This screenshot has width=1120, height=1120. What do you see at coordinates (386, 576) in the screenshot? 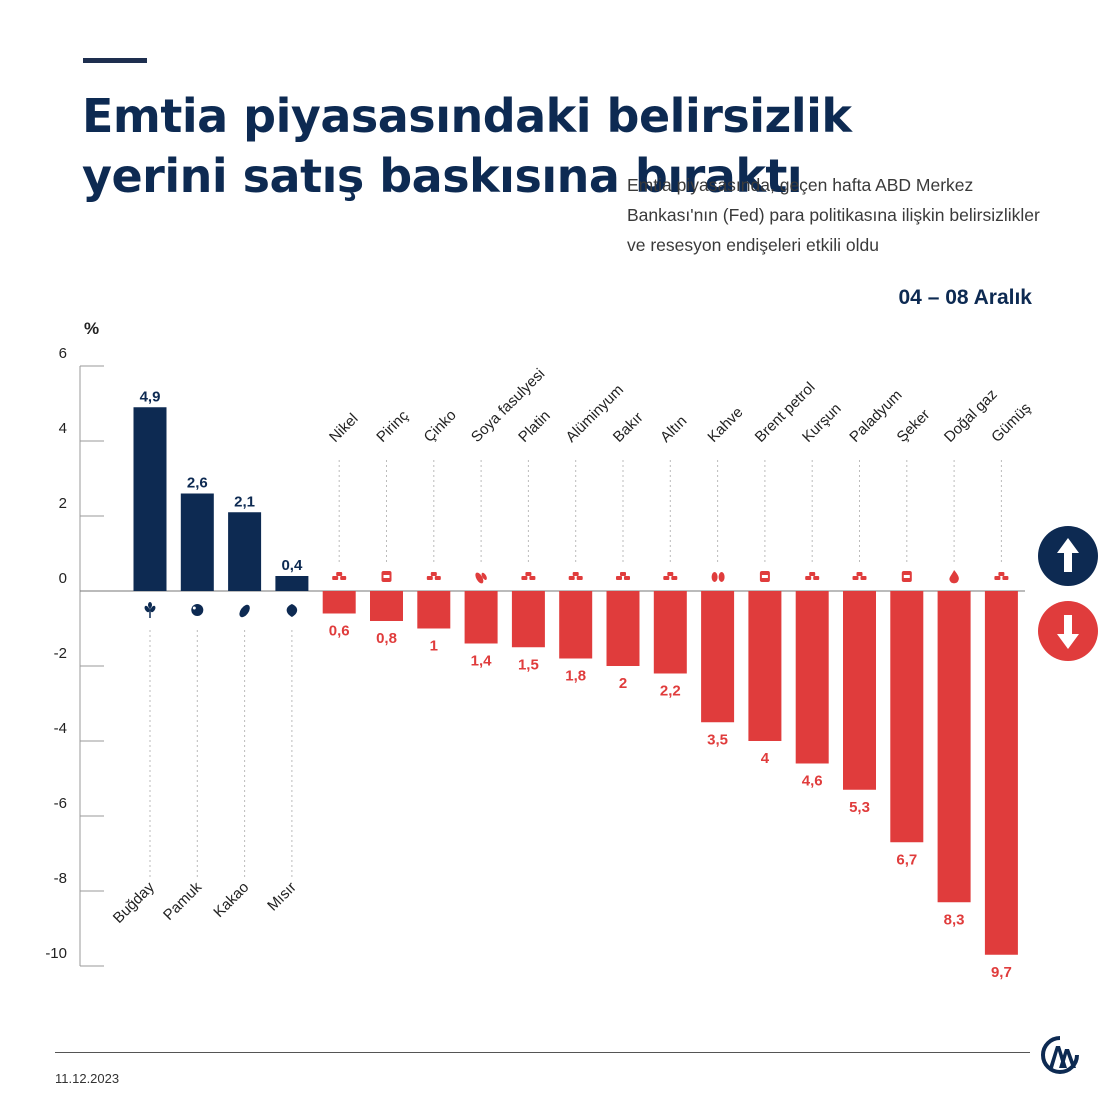
I see `rice-sack-icon` at bounding box center [386, 576].